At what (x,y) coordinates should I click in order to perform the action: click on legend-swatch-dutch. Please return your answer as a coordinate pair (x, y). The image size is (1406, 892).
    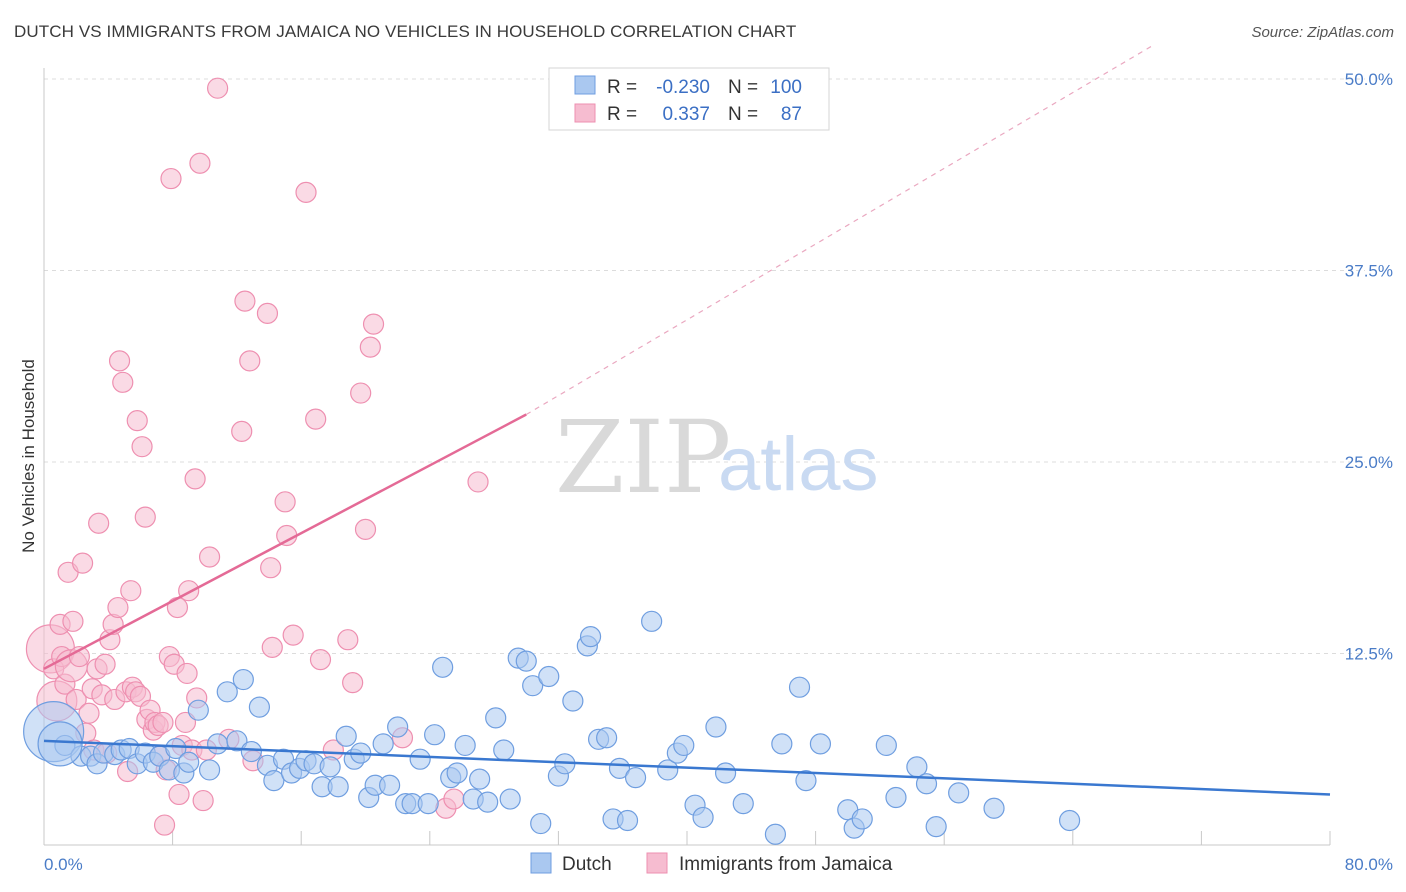
    Looking at the image, I should click on (585, 85).